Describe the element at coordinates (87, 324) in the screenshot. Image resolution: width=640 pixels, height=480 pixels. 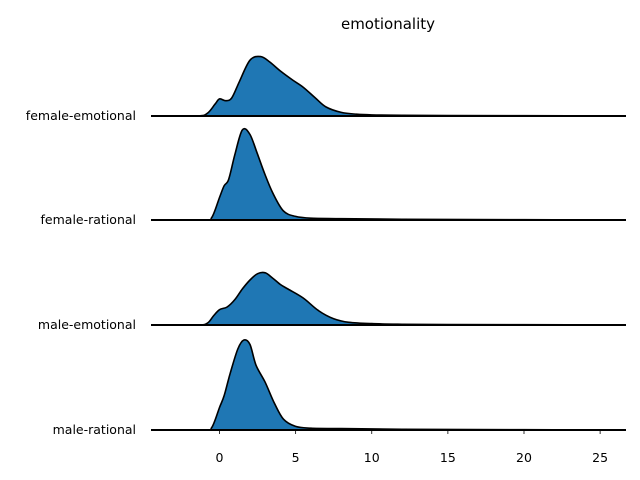
I see `ridge-label: male-emotional` at that location.